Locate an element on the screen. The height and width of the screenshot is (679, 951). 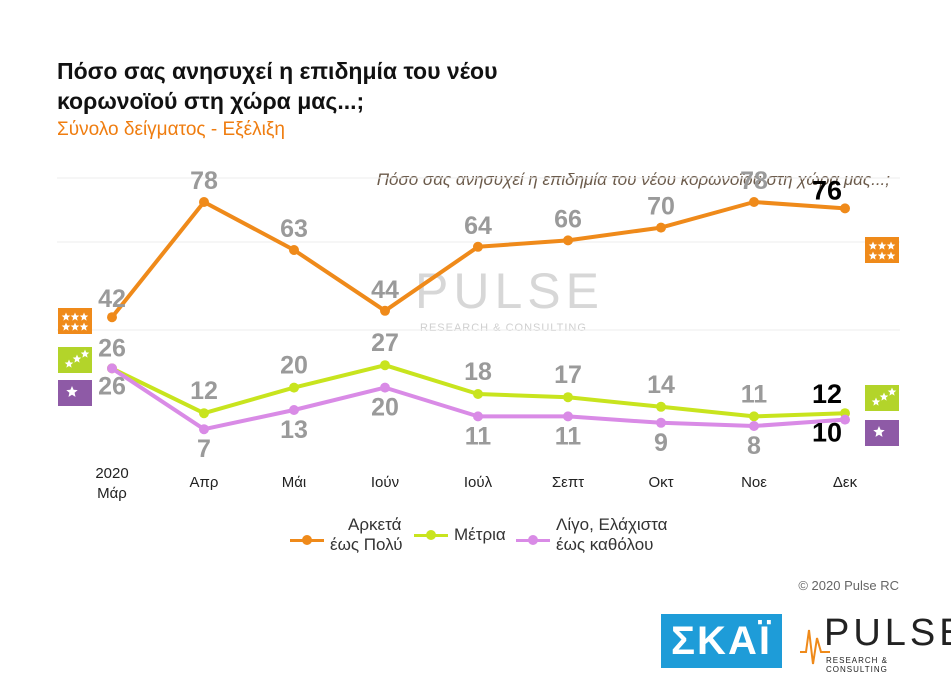
data-label-s0-5: 66 is located at coordinates (568, 219).